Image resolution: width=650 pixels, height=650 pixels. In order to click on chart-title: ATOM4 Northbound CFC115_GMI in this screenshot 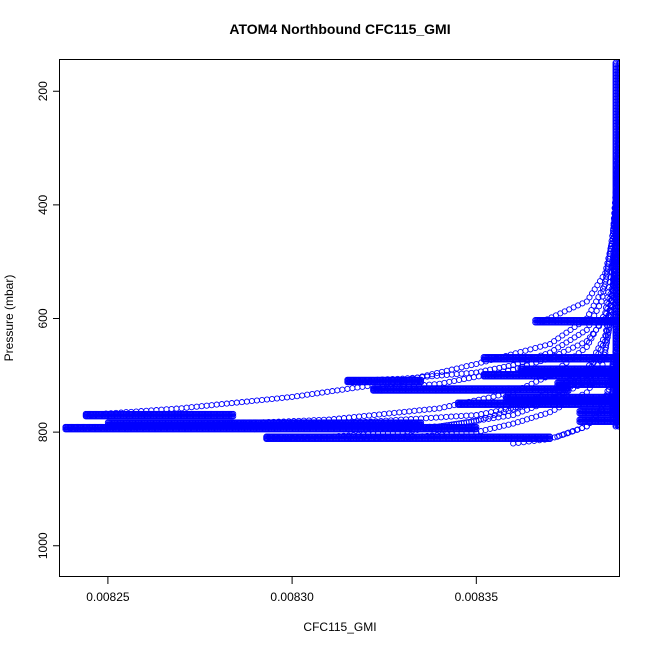, I will do `click(339, 29)`.